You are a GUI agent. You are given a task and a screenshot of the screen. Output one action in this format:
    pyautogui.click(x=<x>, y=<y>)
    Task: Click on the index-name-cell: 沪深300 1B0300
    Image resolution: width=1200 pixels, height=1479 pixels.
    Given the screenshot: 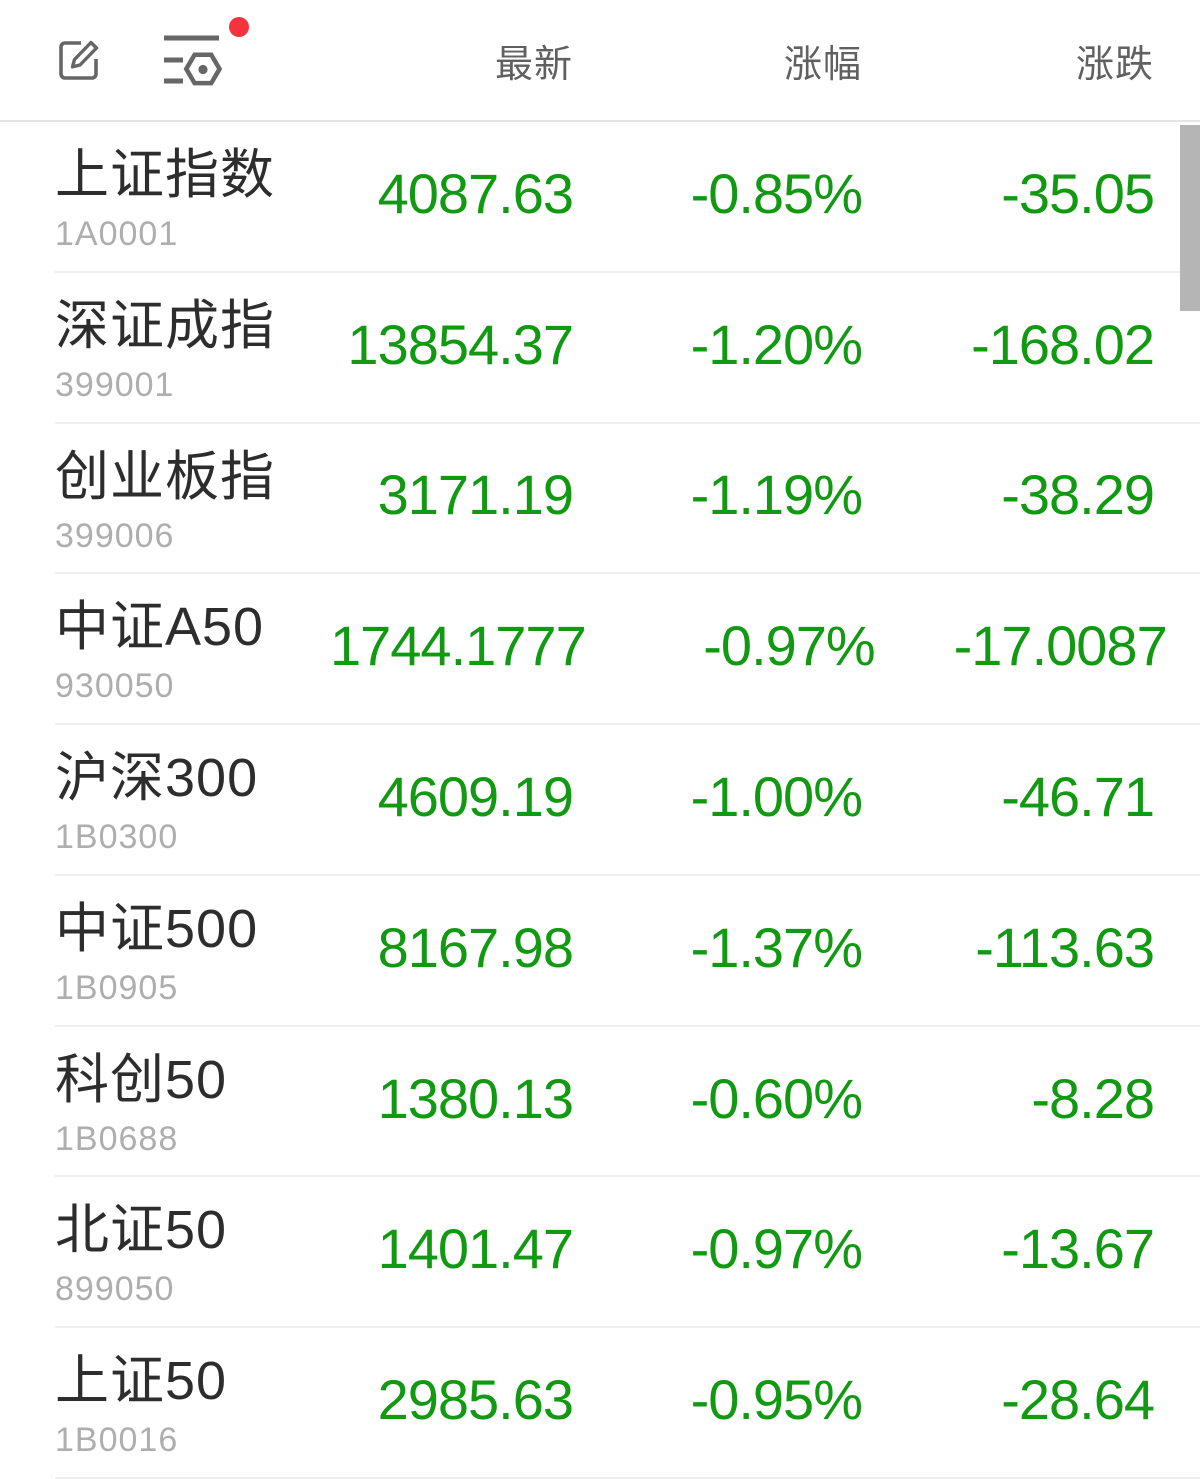 What is the action you would take?
    pyautogui.click(x=192, y=800)
    